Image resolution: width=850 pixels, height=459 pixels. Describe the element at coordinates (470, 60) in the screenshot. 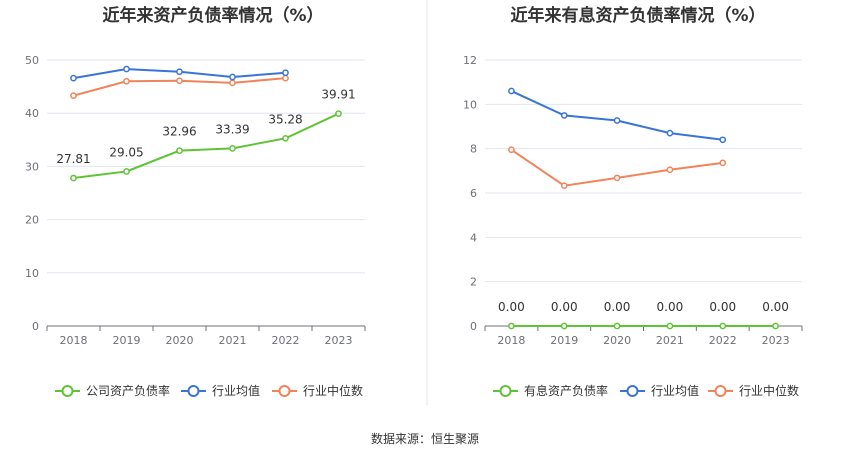

I see `y-tick-label: 12` at that location.